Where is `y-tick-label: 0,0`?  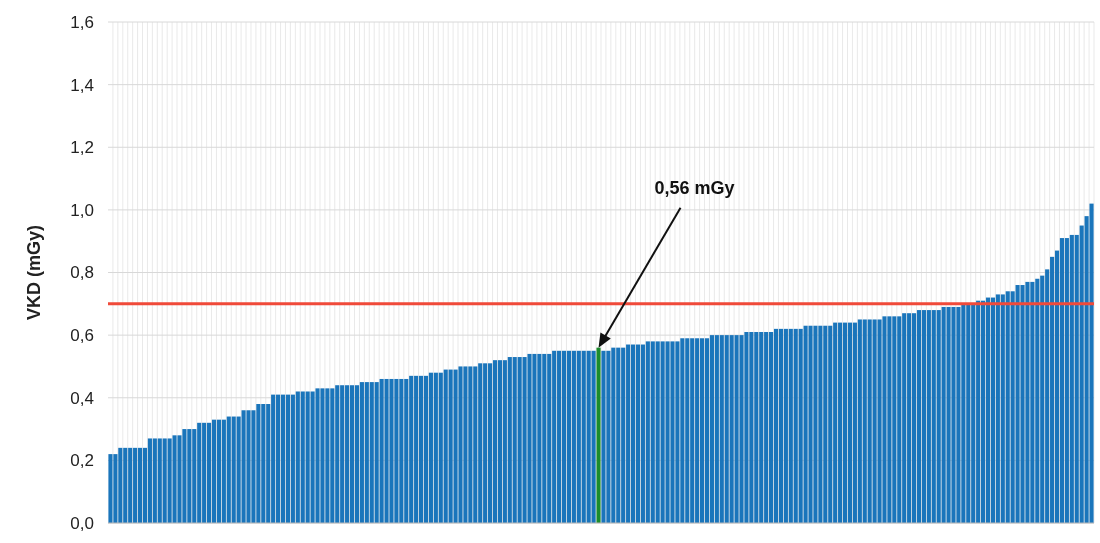
y-tick-label: 0,0 is located at coordinates (82, 523).